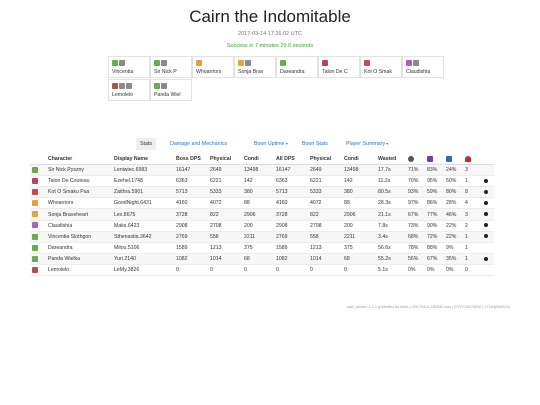  What do you see at coordinates (258, 170) in the screenshot?
I see `stat-cell: 13498` at bounding box center [258, 170].